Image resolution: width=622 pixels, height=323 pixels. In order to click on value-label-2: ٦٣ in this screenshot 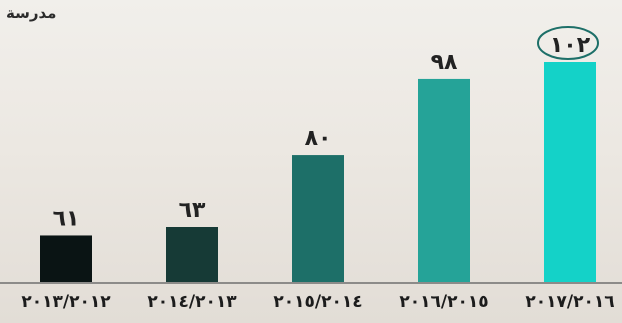, I will do `click(192, 210)`.